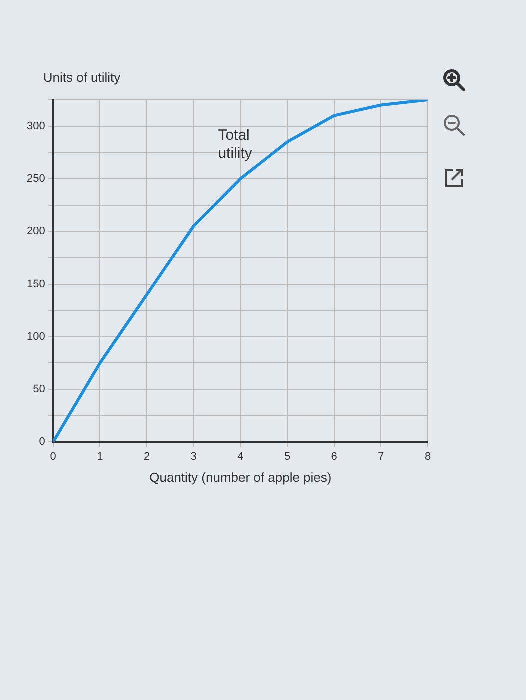 This screenshot has height=700, width=526. What do you see at coordinates (381, 456) in the screenshot?
I see `x-tick-label: 7` at bounding box center [381, 456].